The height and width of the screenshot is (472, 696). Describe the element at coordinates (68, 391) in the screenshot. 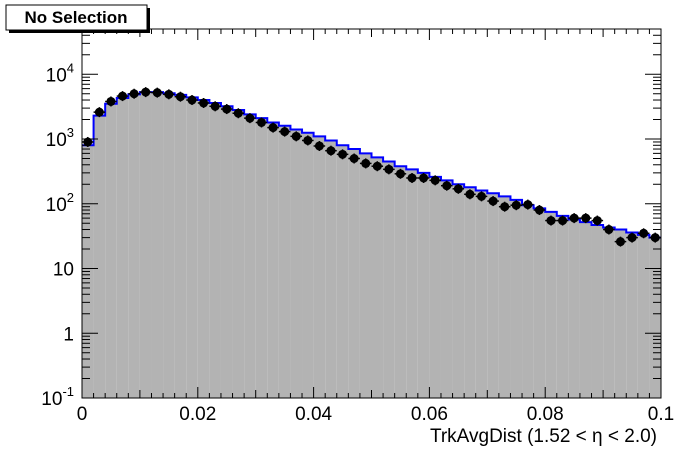

I see `y-tick-exponent: -1` at that location.